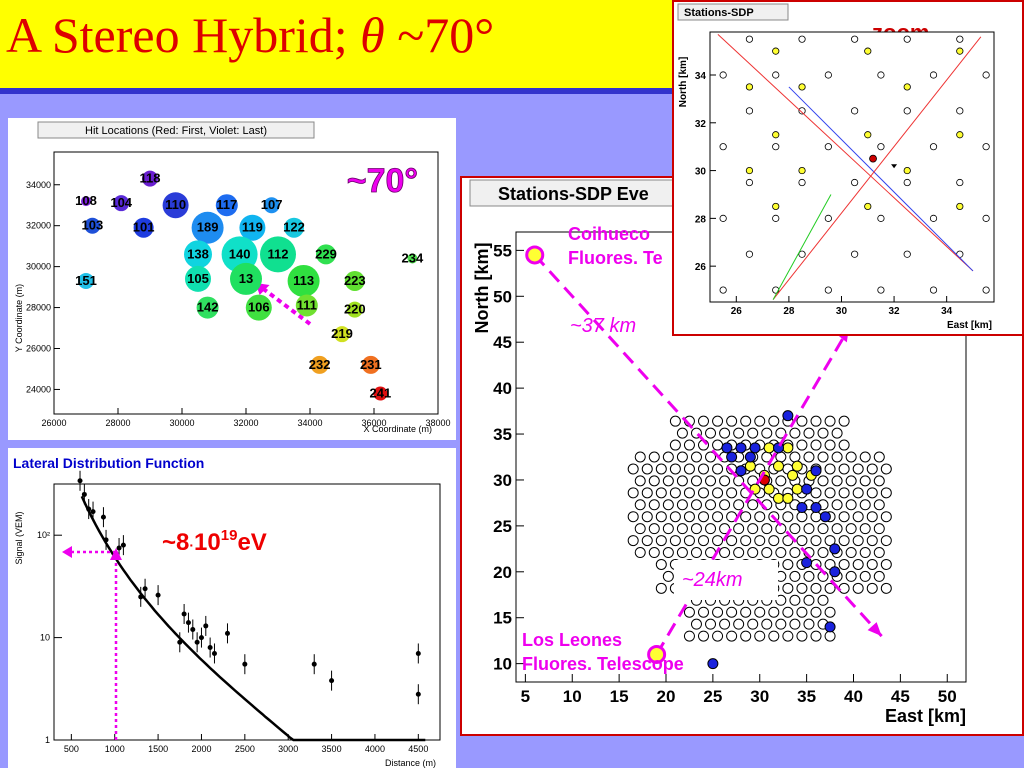  What do you see at coordinates (198, 278) in the screenshot?
I see `hit-station-label: 105` at bounding box center [198, 278].